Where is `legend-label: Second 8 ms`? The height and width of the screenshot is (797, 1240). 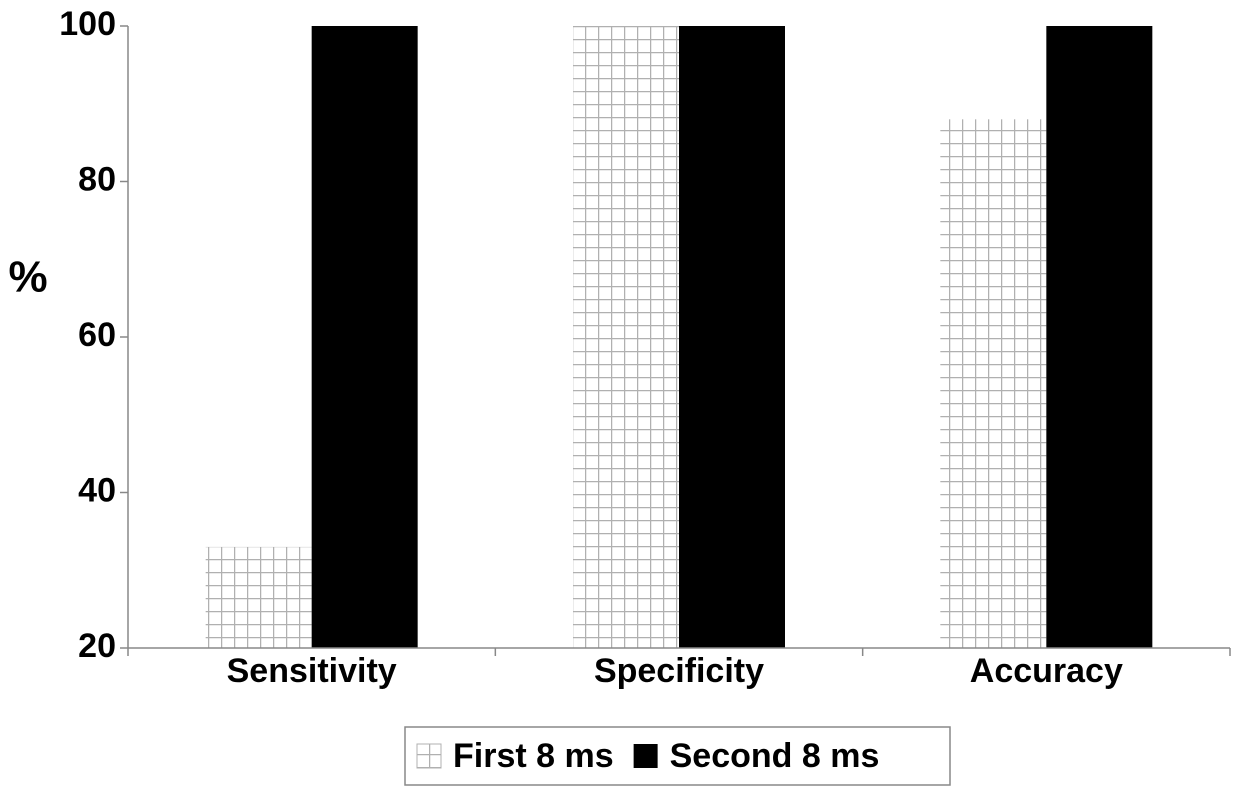 legend-label: Second 8 ms is located at coordinates (775, 756).